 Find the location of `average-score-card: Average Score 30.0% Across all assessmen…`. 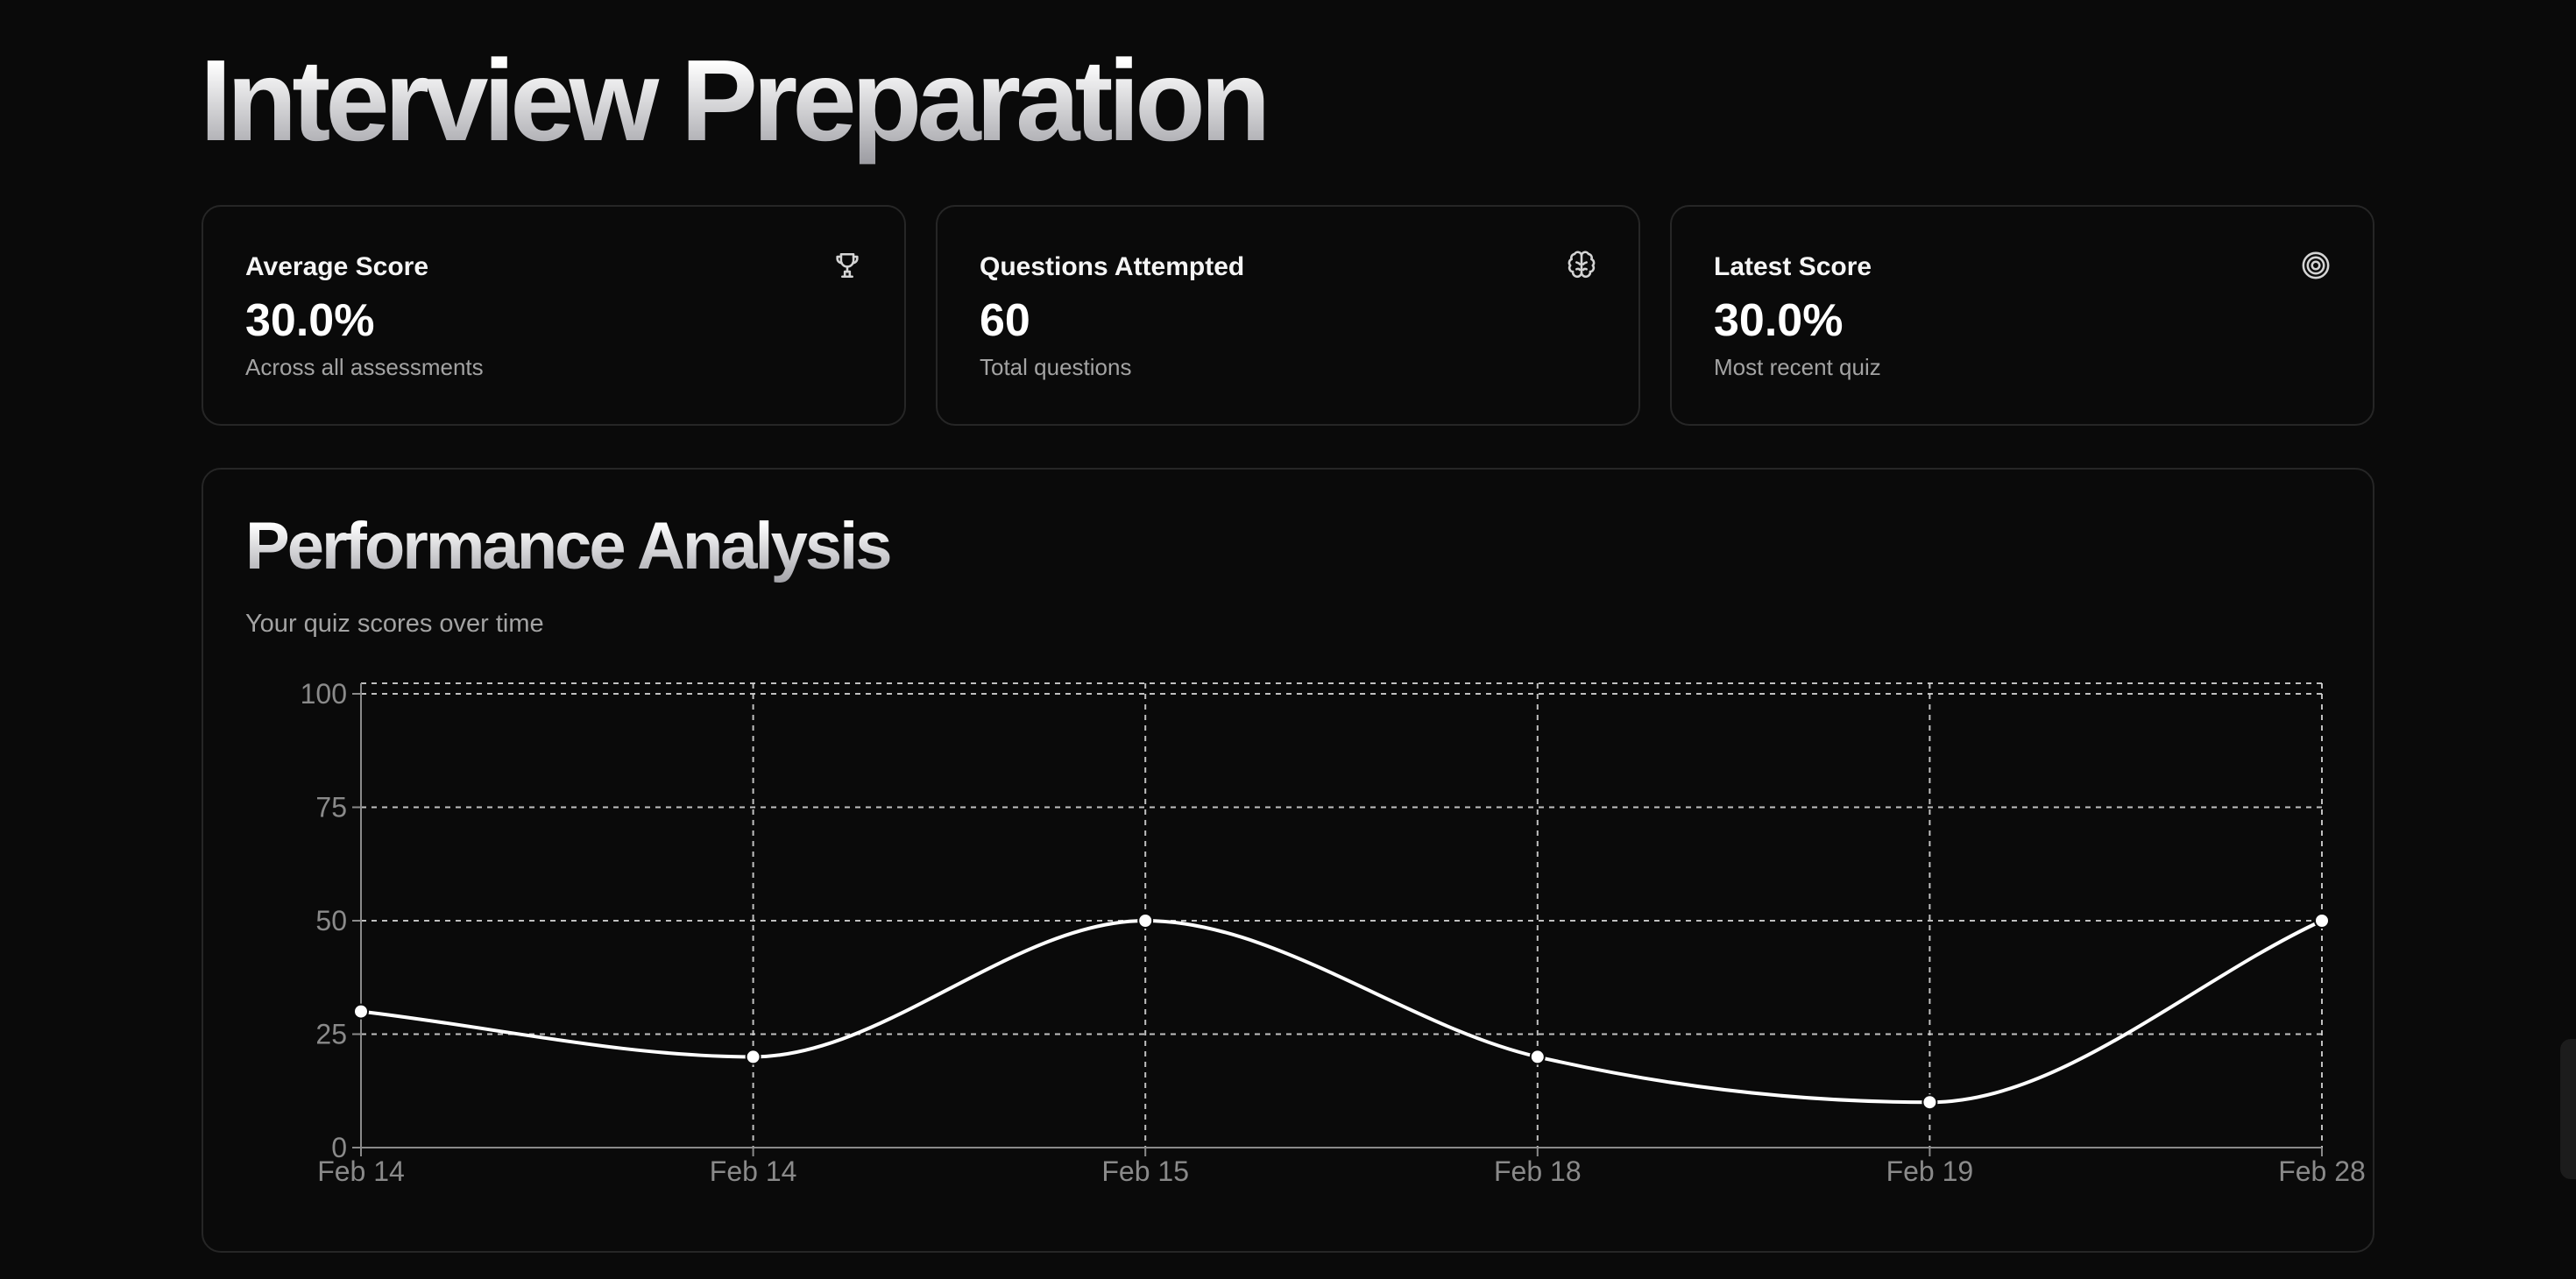

average-score-card: Average Score 30.0% Across all assessmen… is located at coordinates (554, 315).